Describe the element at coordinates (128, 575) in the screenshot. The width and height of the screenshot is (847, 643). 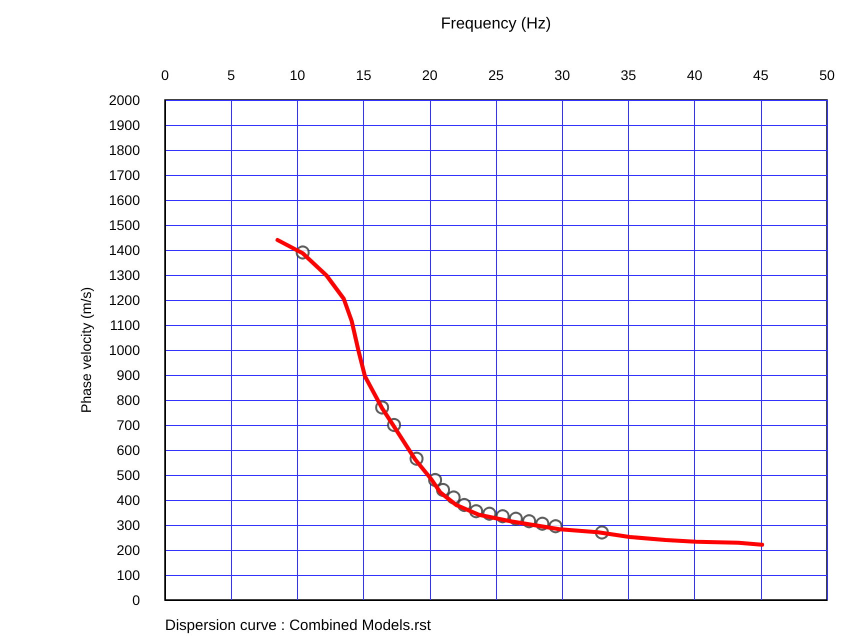
I see `y-tick-label: 100` at that location.